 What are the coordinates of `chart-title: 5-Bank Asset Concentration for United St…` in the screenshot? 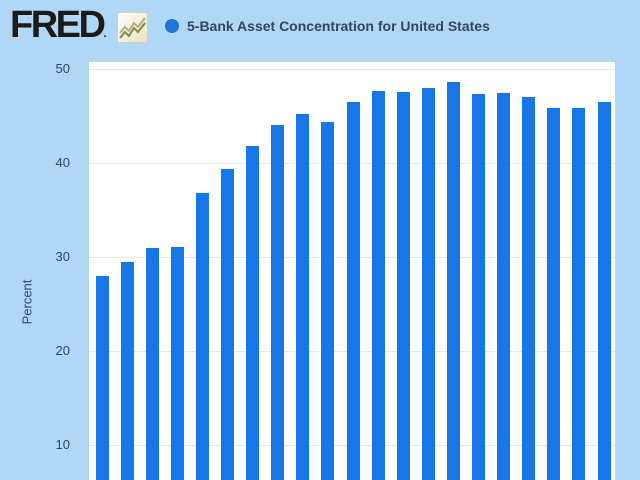 It's located at (338, 26).